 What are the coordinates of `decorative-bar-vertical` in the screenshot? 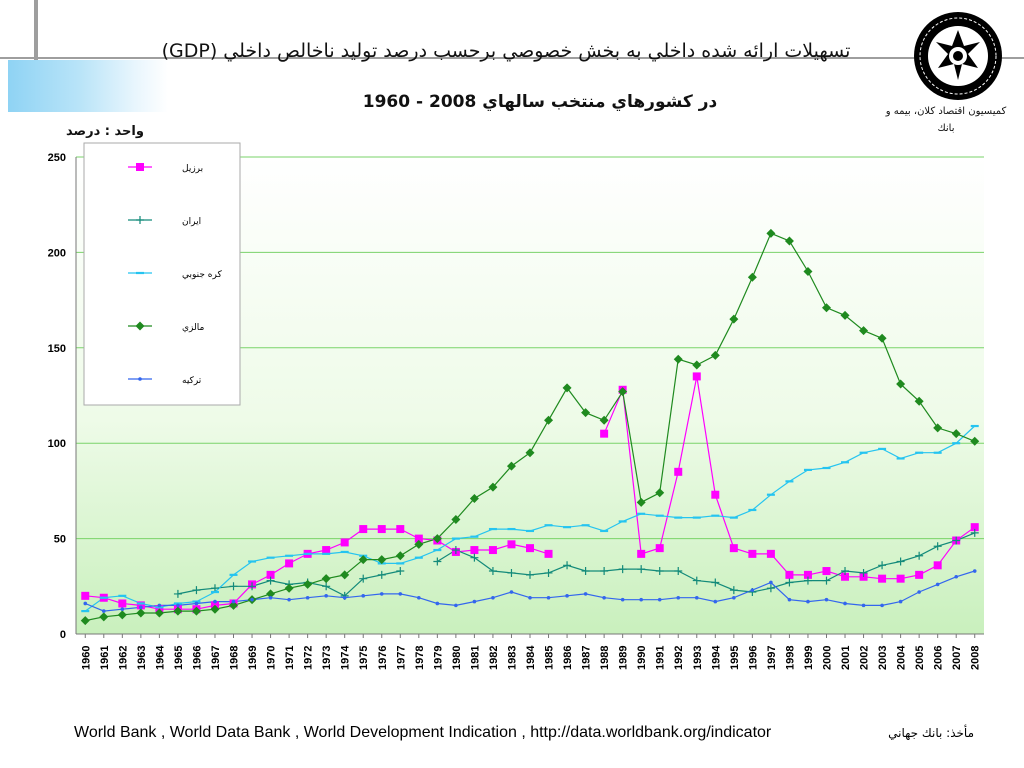 It's located at (36, 56).